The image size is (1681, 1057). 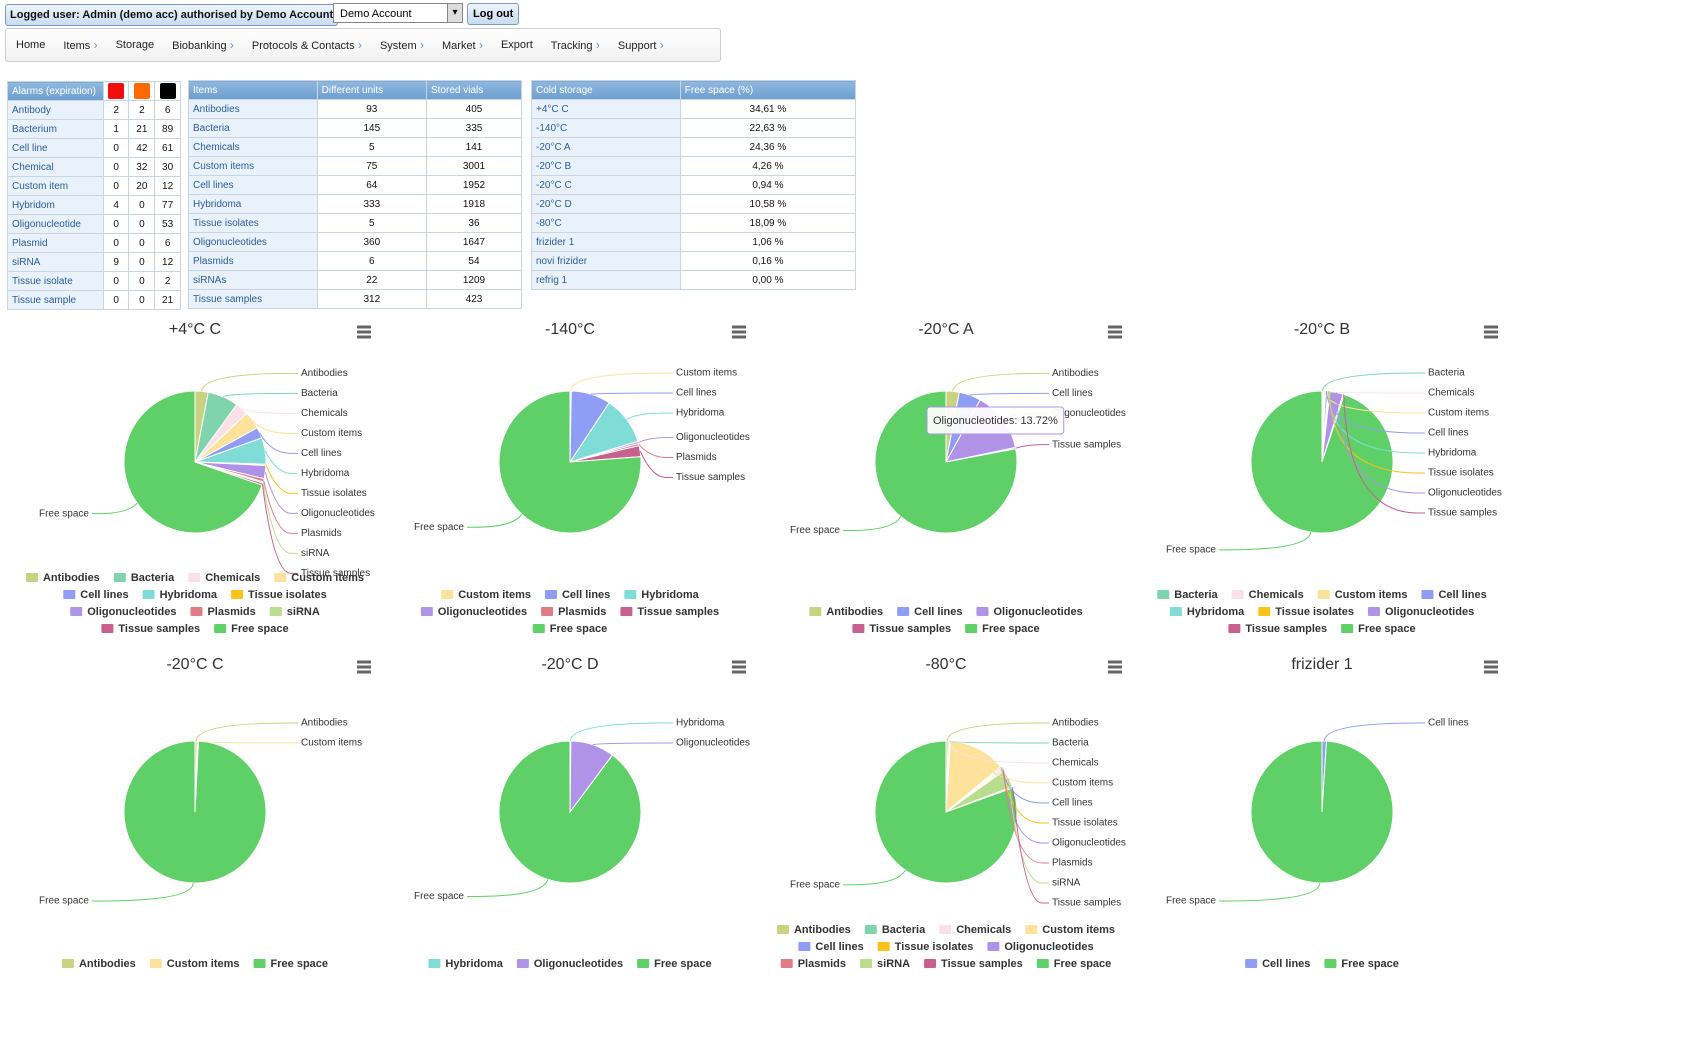 I want to click on nav-item: Items, so click(x=80, y=45).